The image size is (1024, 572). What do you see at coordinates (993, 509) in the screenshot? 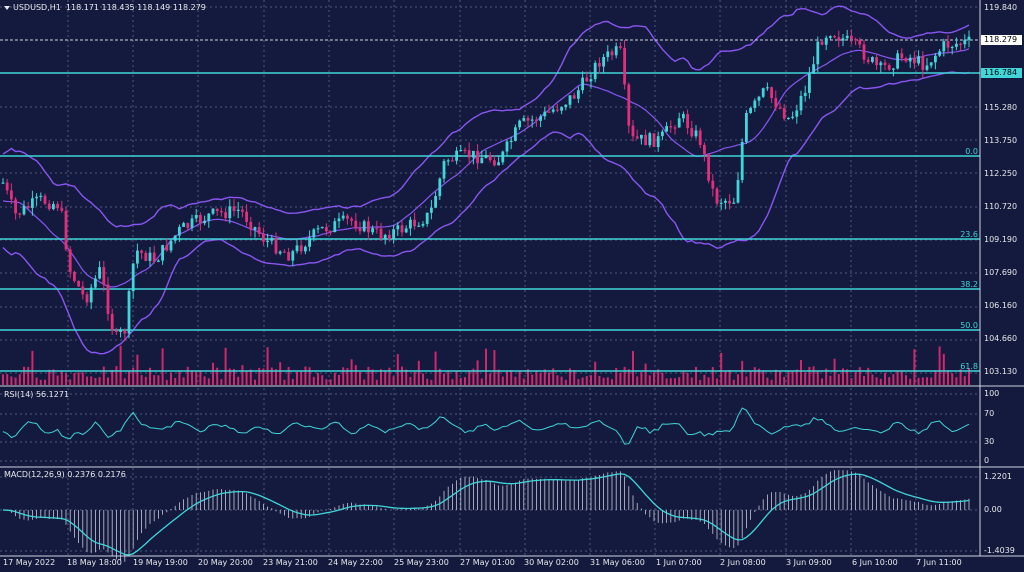
I see `macd-tick: 0.00` at bounding box center [993, 509].